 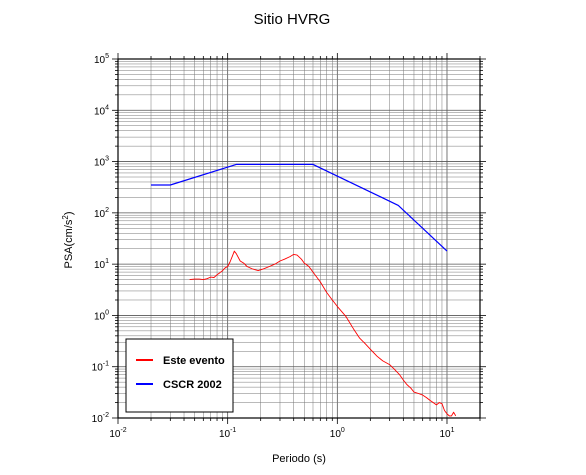 I want to click on y-tick-label: 10⁰, so click(x=101, y=315).